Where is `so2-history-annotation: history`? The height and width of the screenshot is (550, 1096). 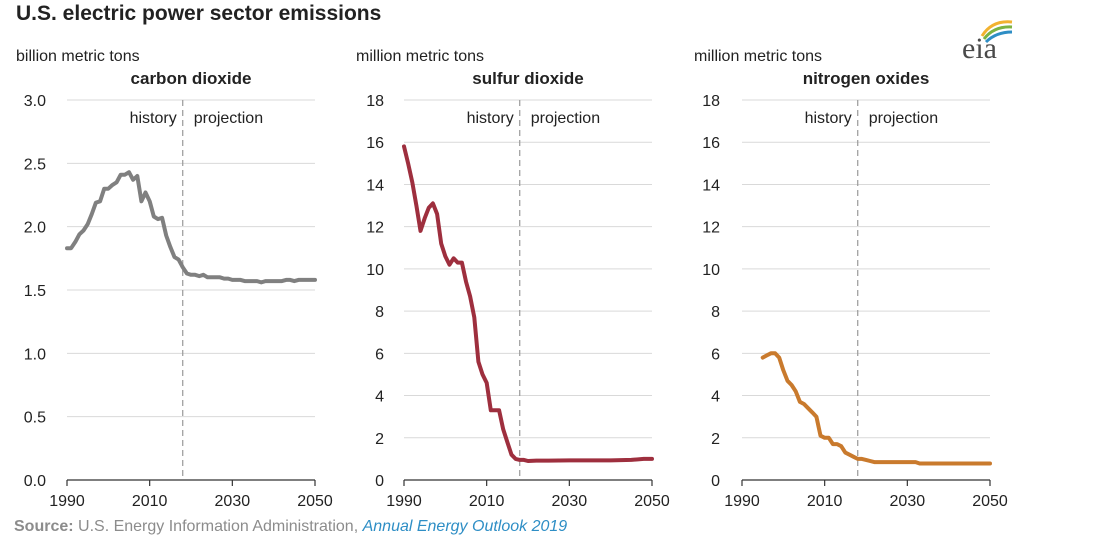 so2-history-annotation: history is located at coordinates (490, 118).